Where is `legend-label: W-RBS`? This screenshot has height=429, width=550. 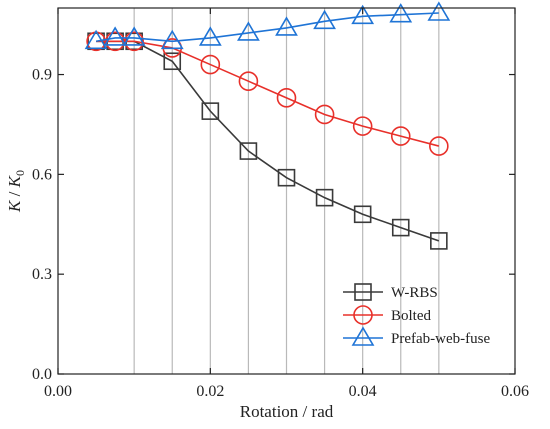 legend-label: W-RBS is located at coordinates (414, 293).